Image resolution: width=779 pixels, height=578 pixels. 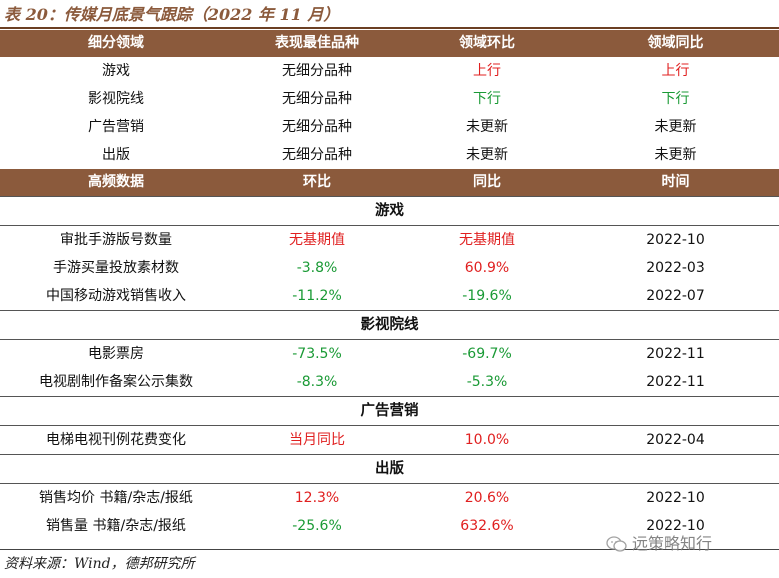 What do you see at coordinates (317, 296) in the screenshot?
I see `table-cell: -11.2%` at bounding box center [317, 296].